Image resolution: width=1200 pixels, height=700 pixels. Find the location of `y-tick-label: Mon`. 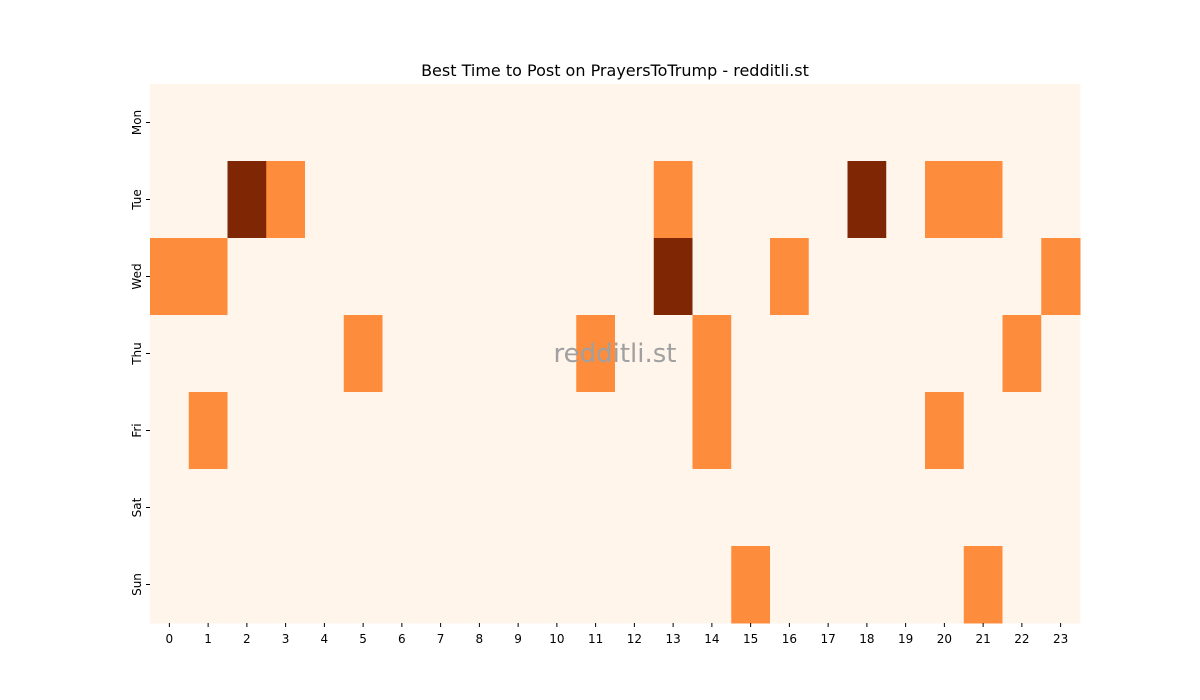

y-tick-label: Mon is located at coordinates (137, 122).